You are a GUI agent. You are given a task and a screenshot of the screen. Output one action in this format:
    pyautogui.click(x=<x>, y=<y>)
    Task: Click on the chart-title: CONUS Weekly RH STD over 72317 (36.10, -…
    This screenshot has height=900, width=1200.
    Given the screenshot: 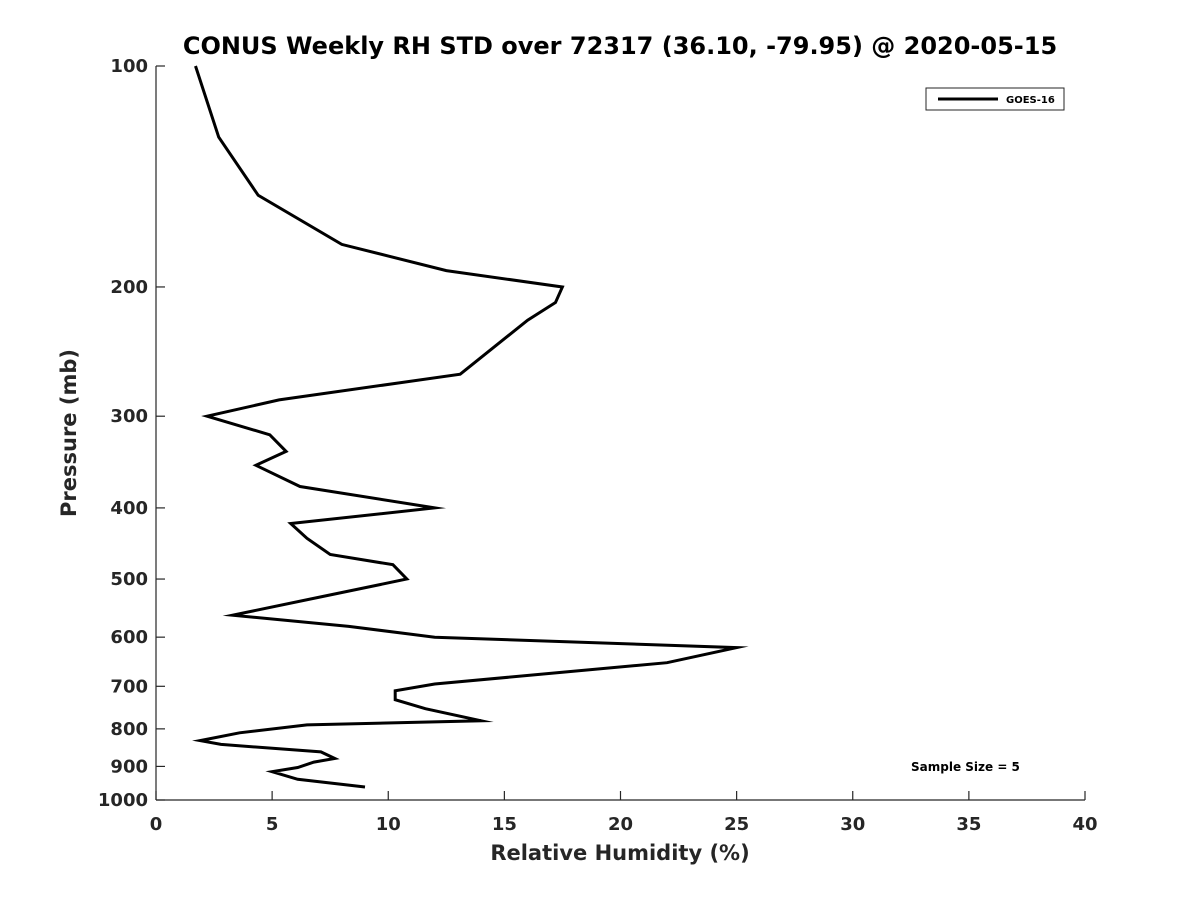 What is the action you would take?
    pyautogui.click(x=620, y=46)
    